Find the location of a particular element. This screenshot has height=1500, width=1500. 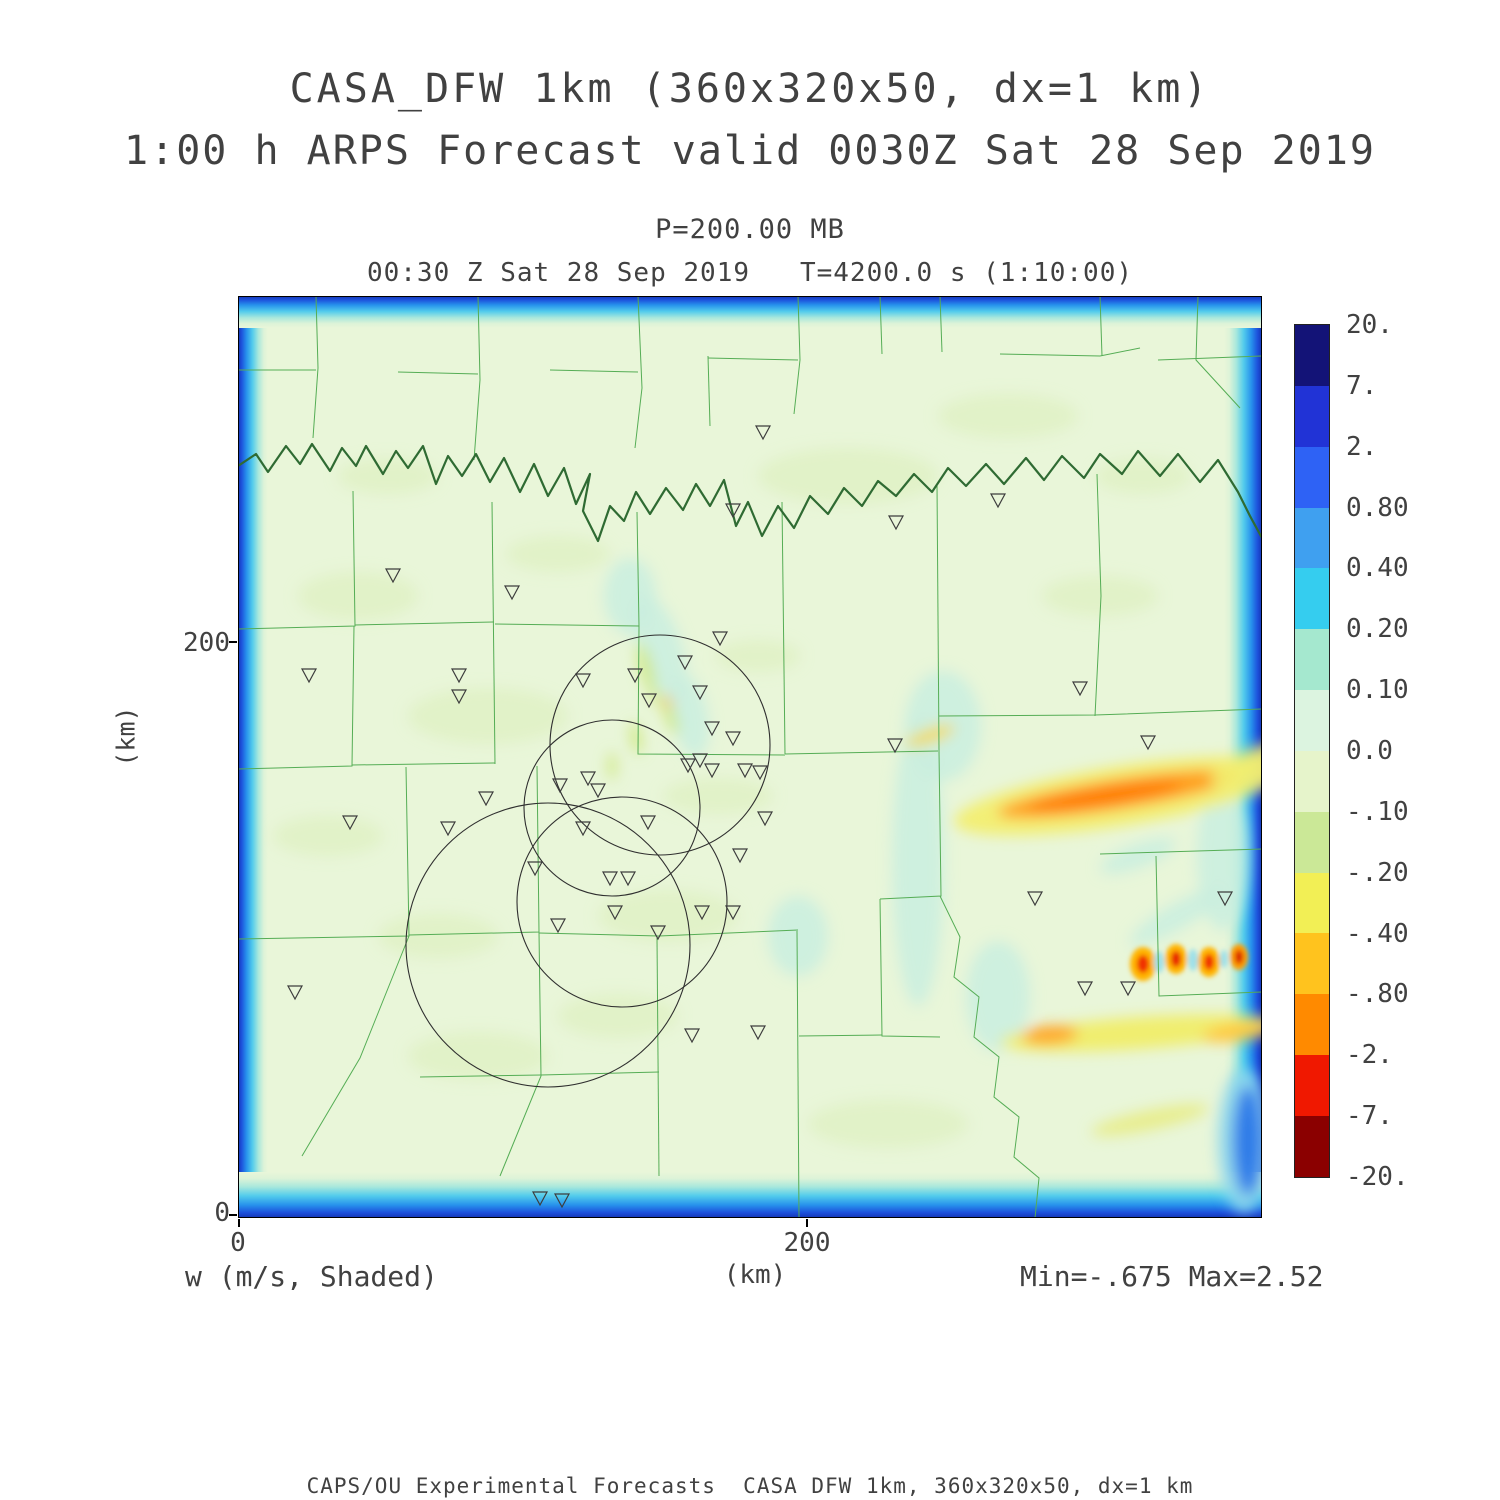

intense-cells-layer is located at coordinates (1189, 962).